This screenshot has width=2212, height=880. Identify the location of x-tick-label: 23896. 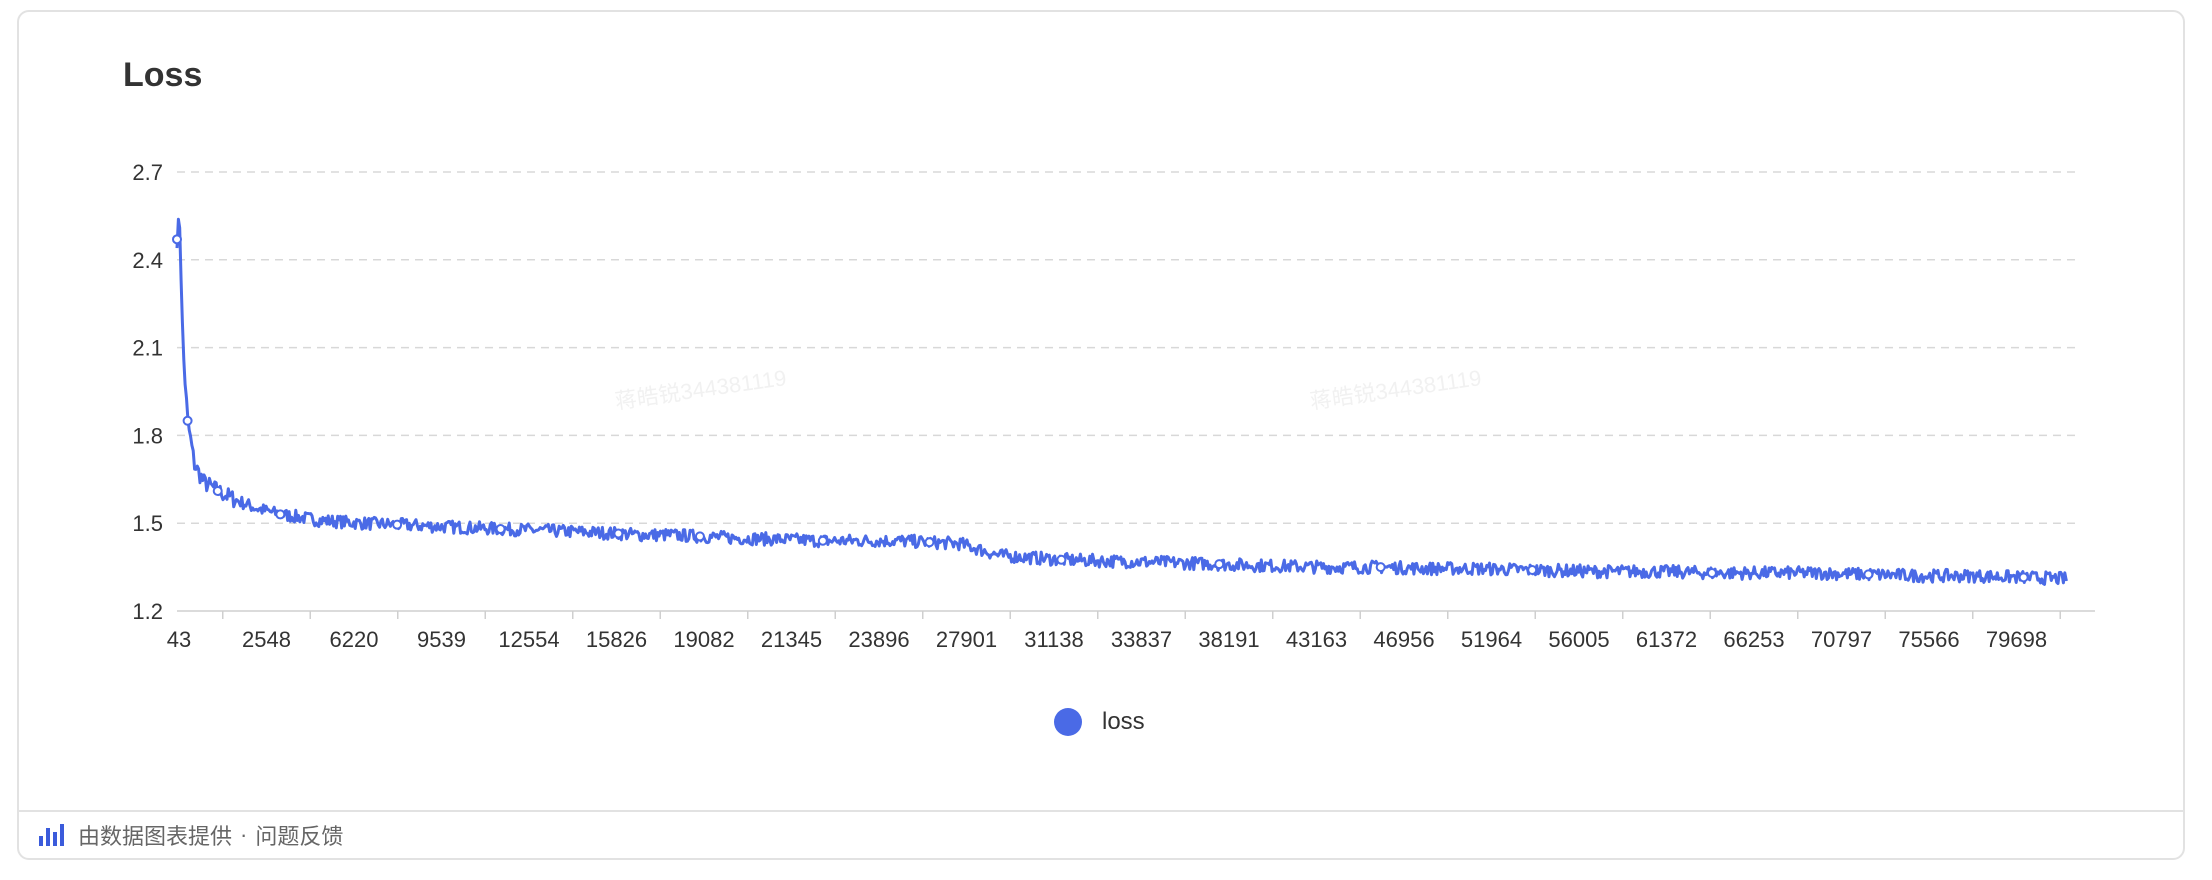
(878, 639).